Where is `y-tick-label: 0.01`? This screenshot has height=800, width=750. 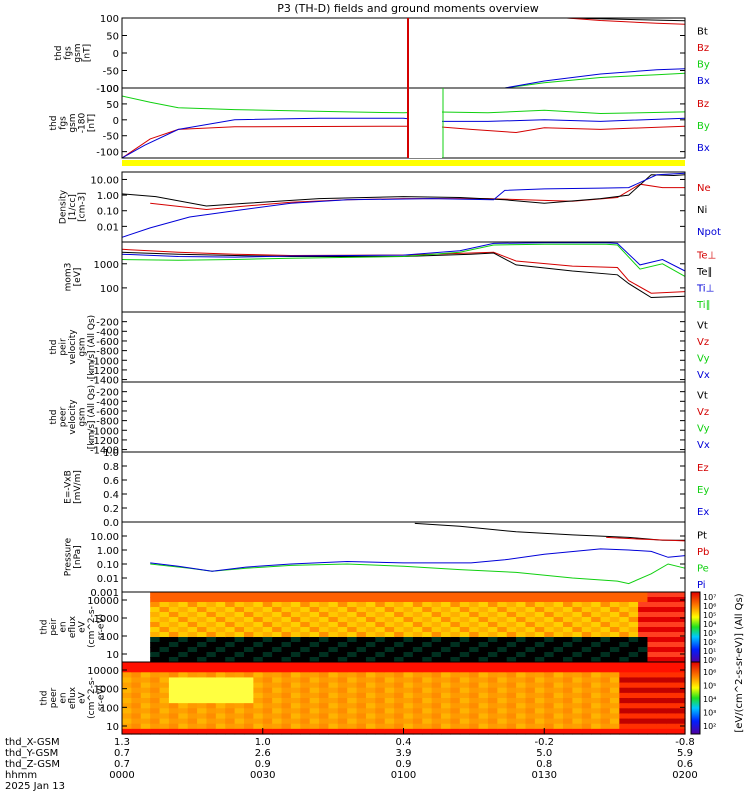
y-tick-label: 0.01 is located at coordinates (108, 227).